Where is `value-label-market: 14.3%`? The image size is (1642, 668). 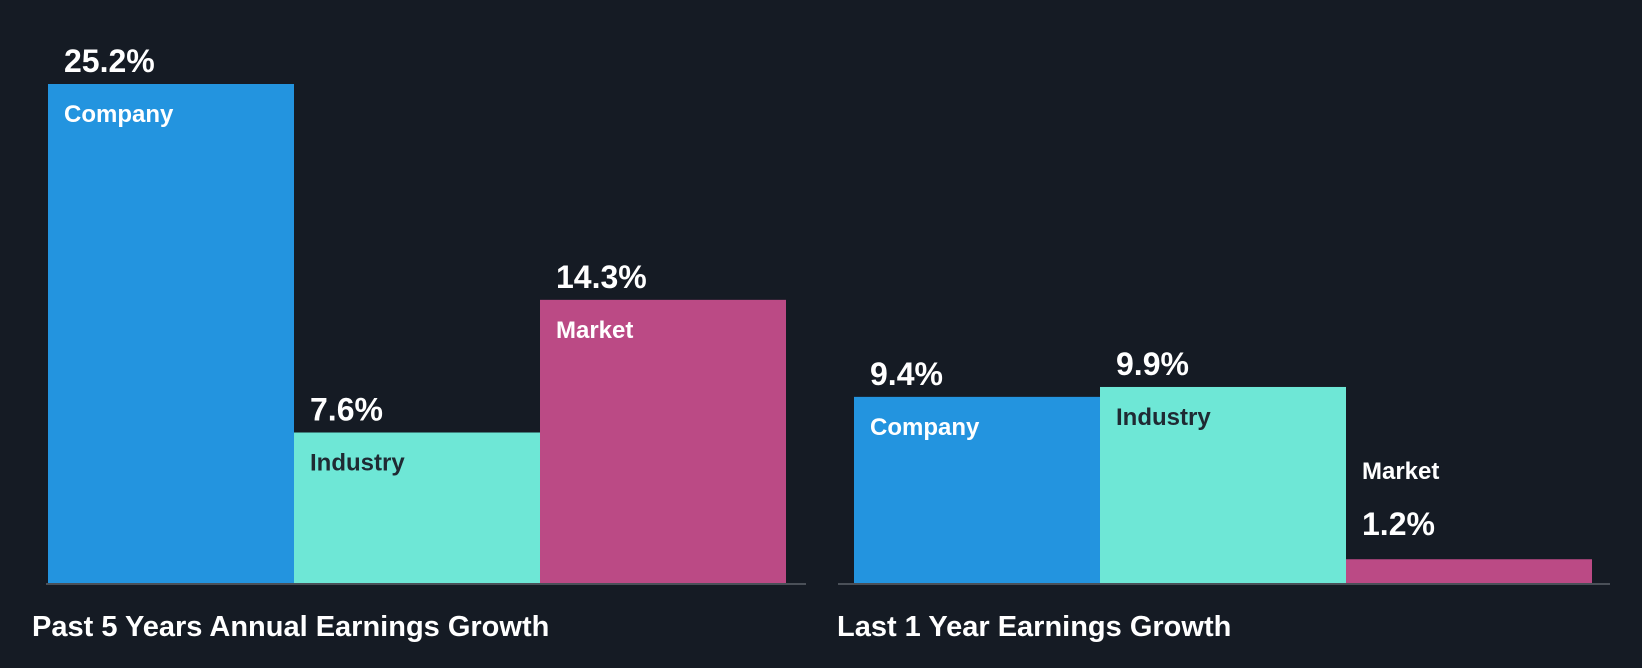
value-label-market: 14.3% is located at coordinates (601, 277).